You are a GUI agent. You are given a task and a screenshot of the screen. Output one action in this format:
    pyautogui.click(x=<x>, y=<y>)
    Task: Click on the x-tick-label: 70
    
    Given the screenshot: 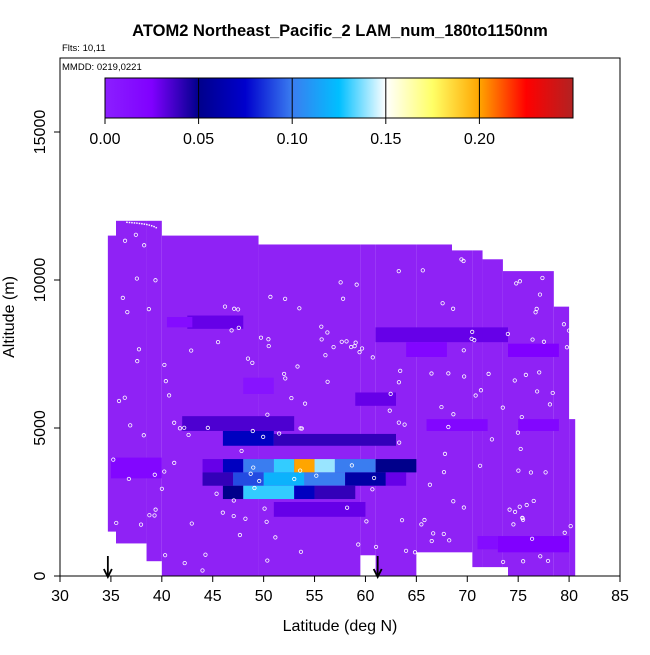 What is the action you would take?
    pyautogui.click(x=467, y=596)
    